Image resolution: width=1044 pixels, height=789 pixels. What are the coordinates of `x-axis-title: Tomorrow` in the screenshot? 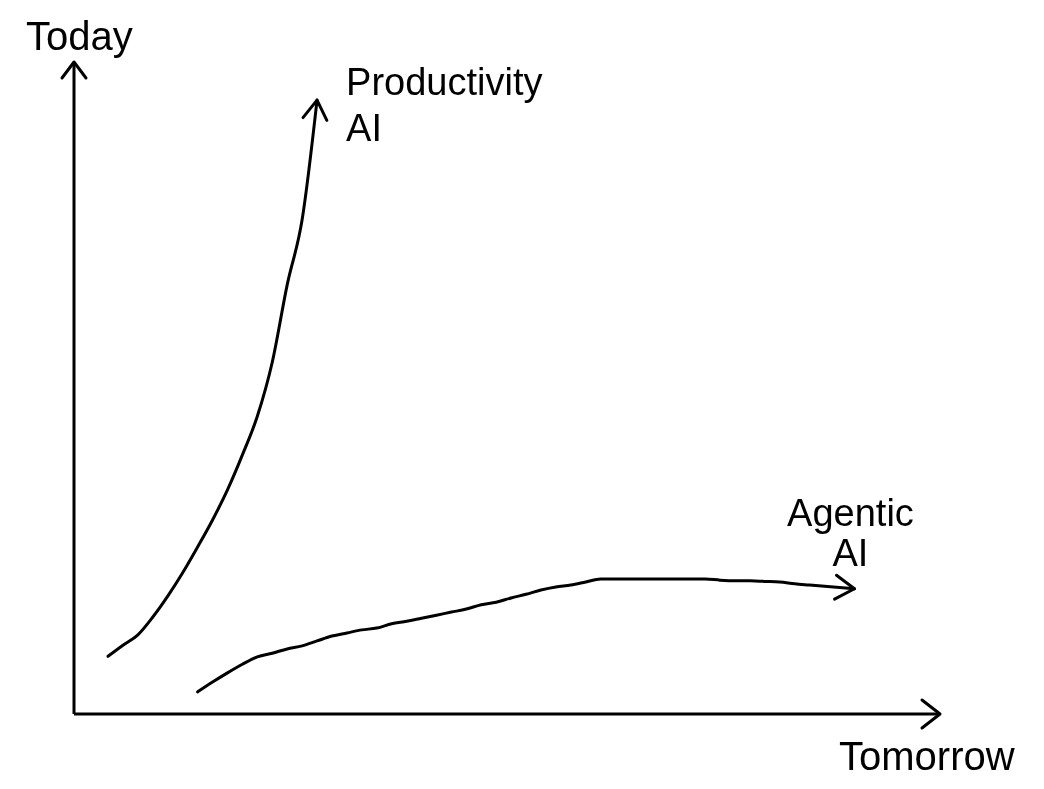 It's located at (927, 756).